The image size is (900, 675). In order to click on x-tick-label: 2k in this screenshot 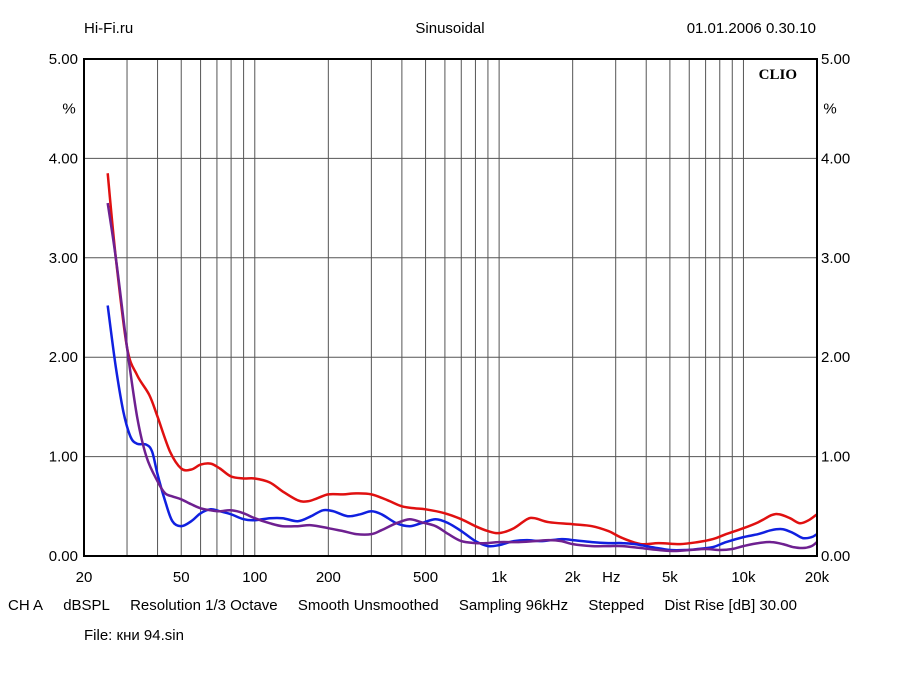, I will do `click(573, 577)`.